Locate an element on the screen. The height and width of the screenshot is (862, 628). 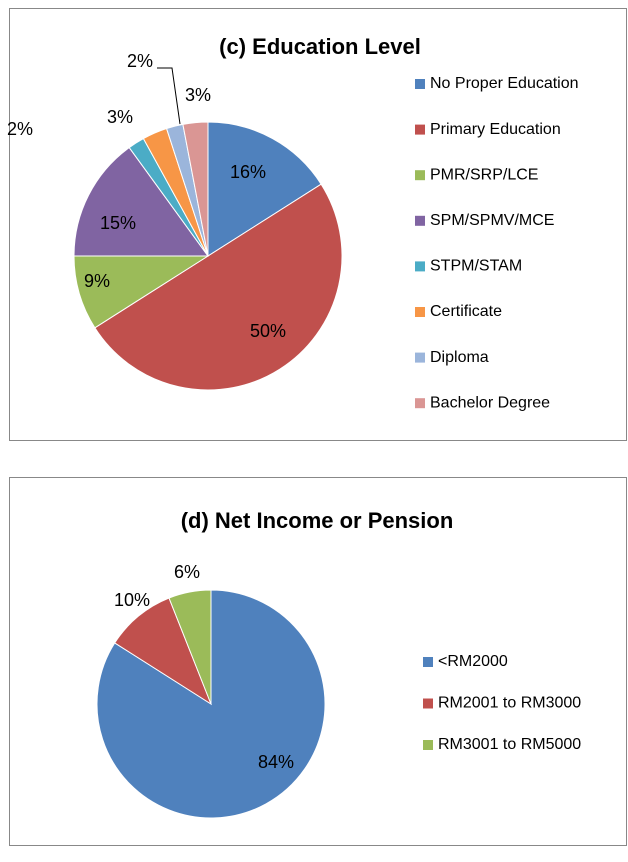
data-label: 50% is located at coordinates (268, 331).